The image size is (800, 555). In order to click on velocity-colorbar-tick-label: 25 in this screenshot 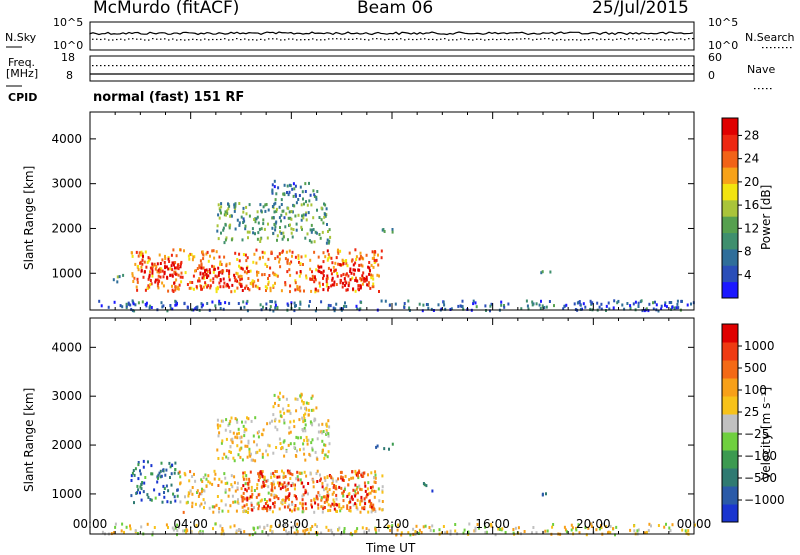, I will do `click(751, 412)`.